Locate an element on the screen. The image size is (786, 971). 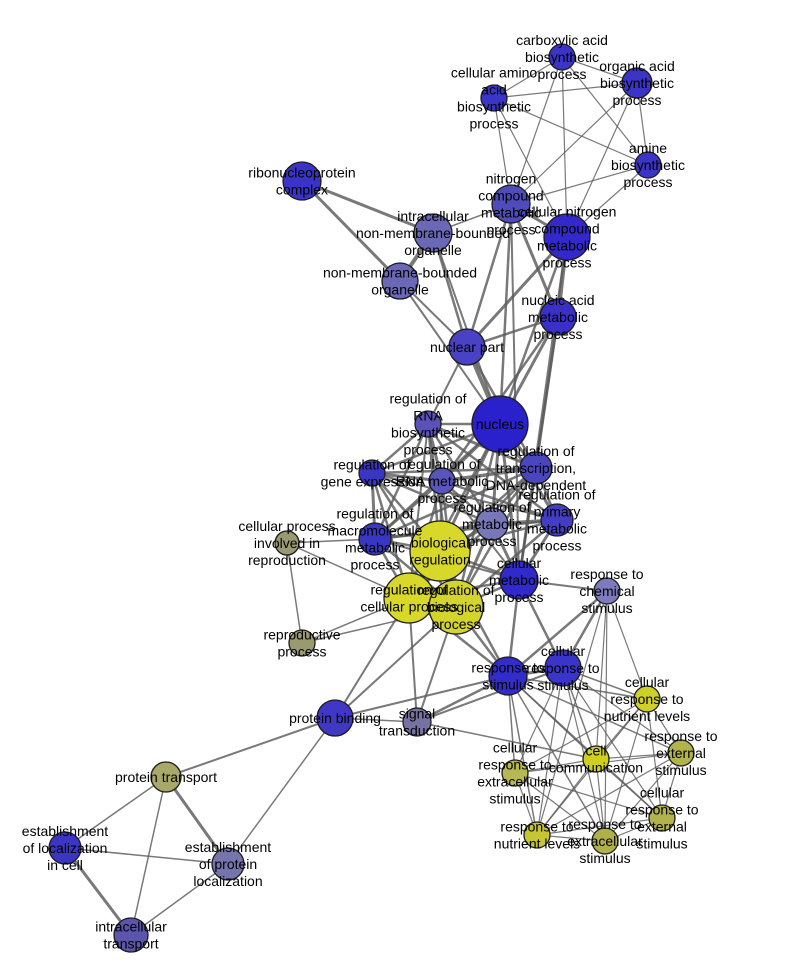
edge-reg-rna-bio--reg-met is located at coordinates (460, 474).